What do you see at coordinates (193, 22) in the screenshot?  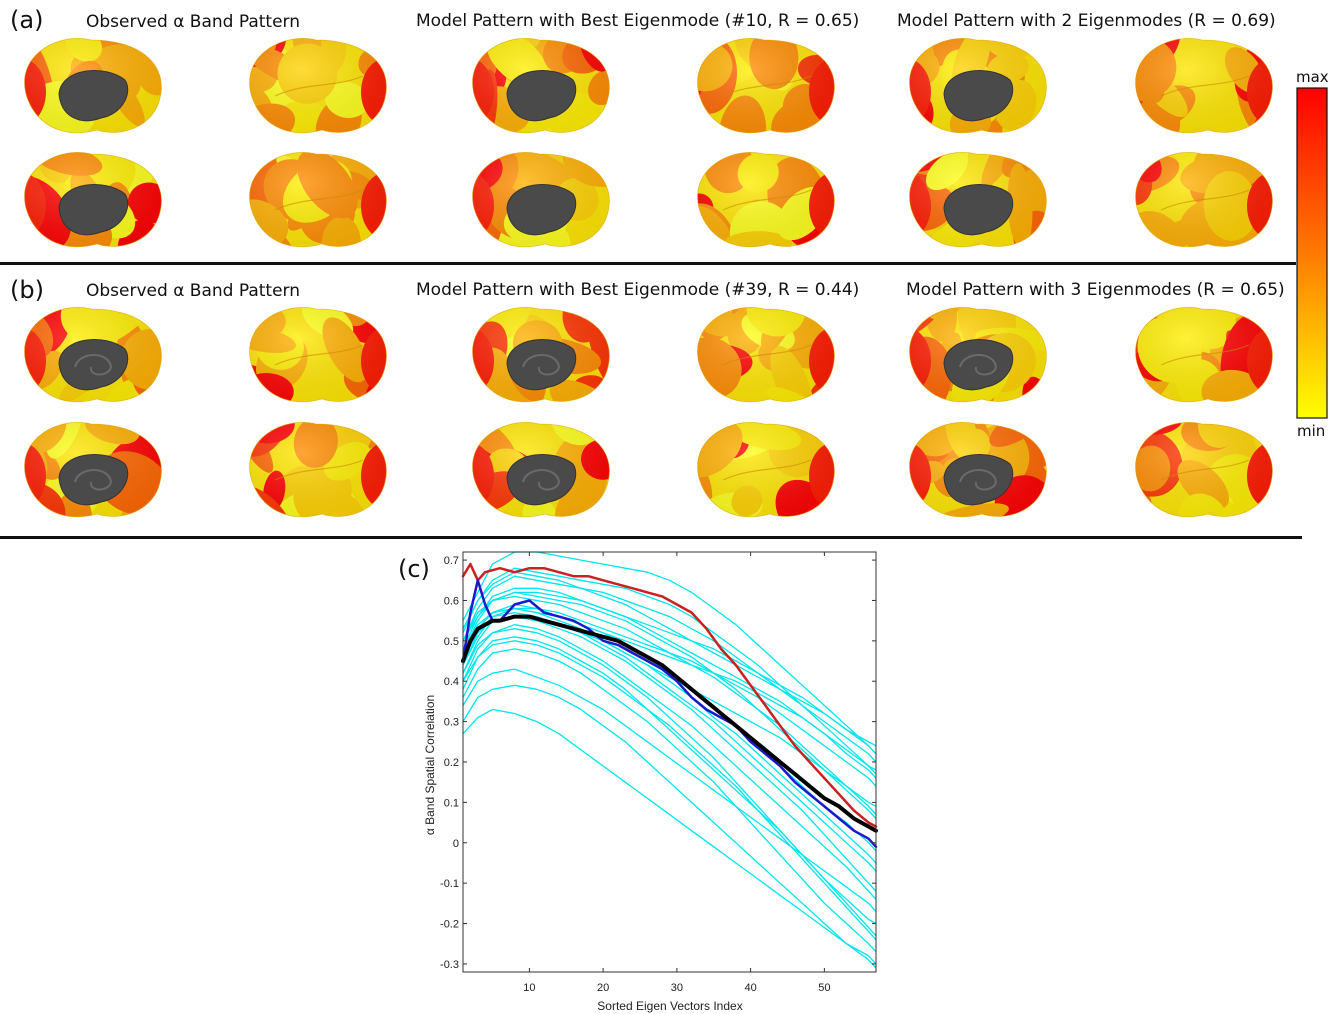 I see `panel-a-title-observed: Observed α Band Pattern` at bounding box center [193, 22].